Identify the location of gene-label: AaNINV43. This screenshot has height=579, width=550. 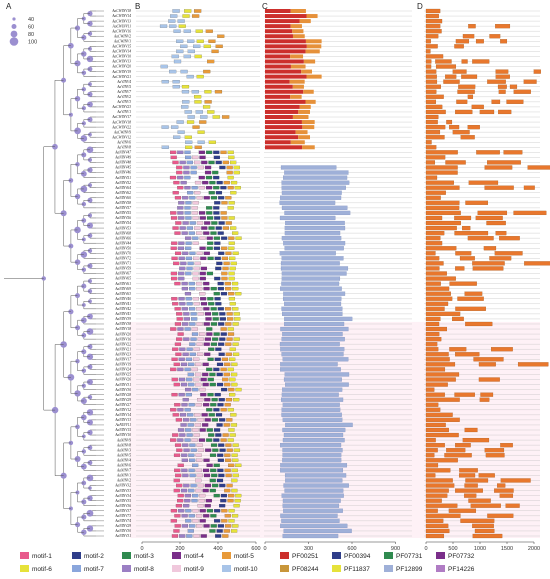
(122, 314).